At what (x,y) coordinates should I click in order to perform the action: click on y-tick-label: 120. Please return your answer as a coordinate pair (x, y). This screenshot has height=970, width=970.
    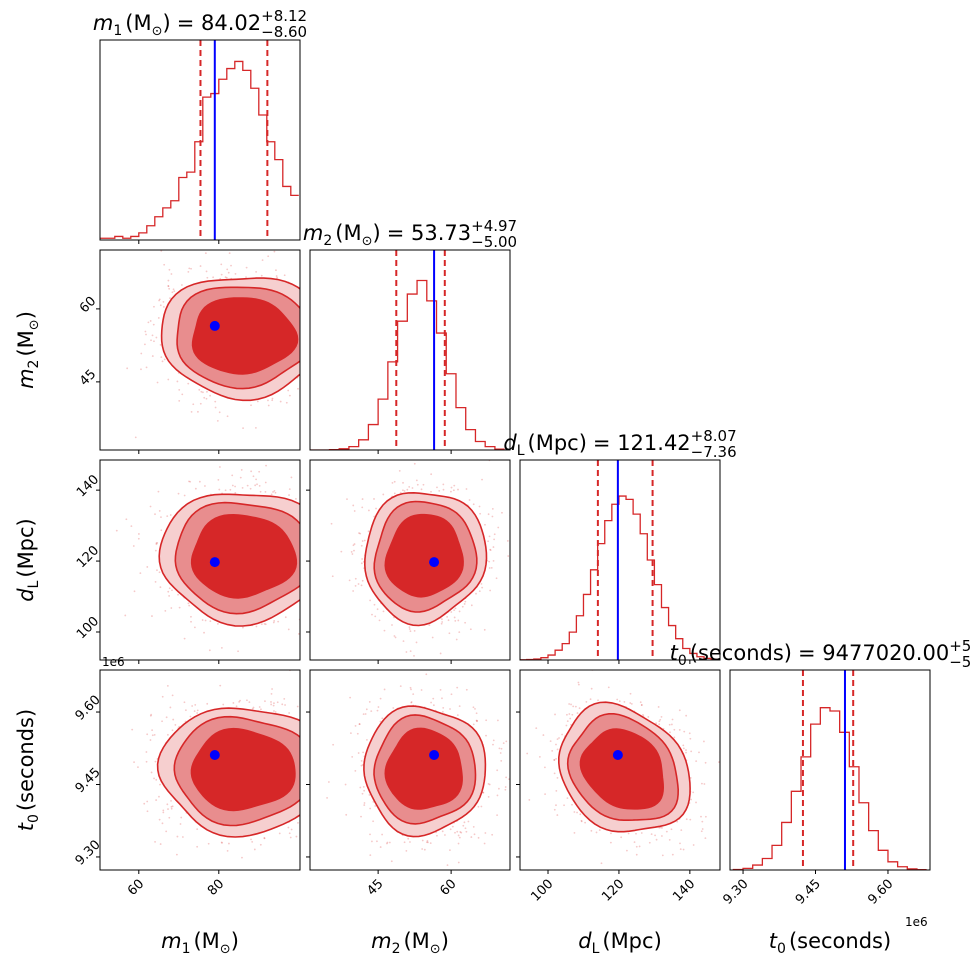
    Looking at the image, I should click on (88, 557).